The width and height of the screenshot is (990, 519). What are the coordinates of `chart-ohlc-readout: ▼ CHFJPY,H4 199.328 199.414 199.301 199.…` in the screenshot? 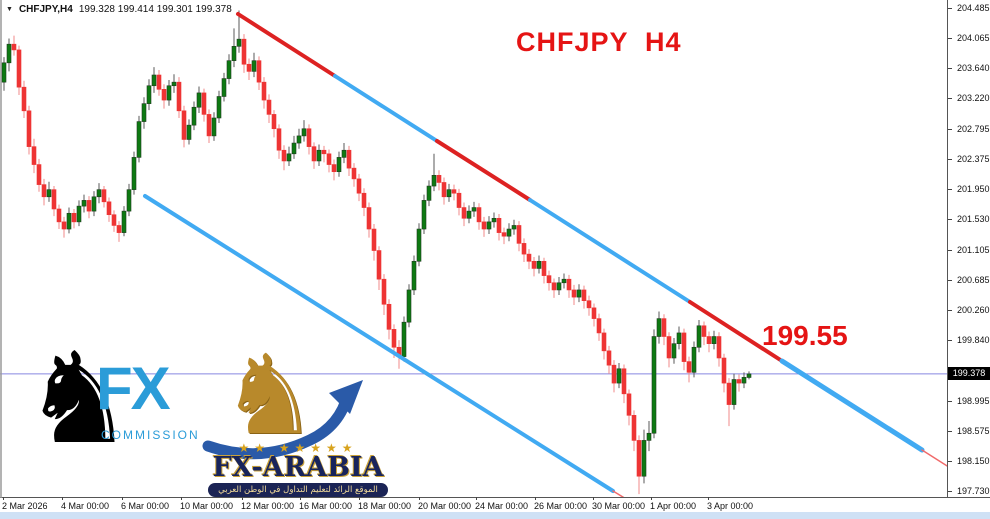 It's located at (119, 9).